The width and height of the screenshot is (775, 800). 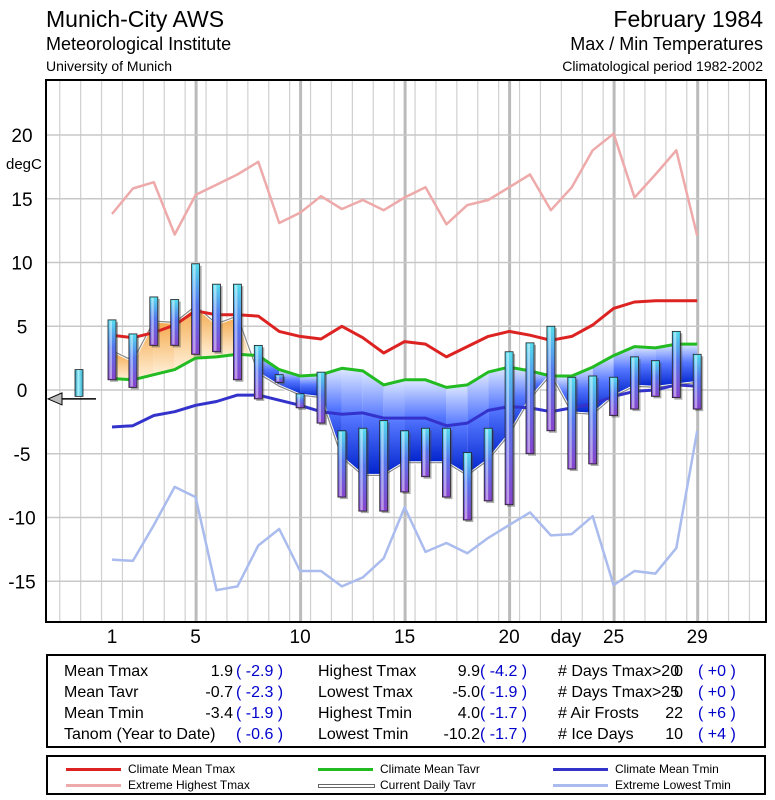 What do you see at coordinates (365, 692) in the screenshot?
I see `stat-label: Lowest Tmax` at bounding box center [365, 692].